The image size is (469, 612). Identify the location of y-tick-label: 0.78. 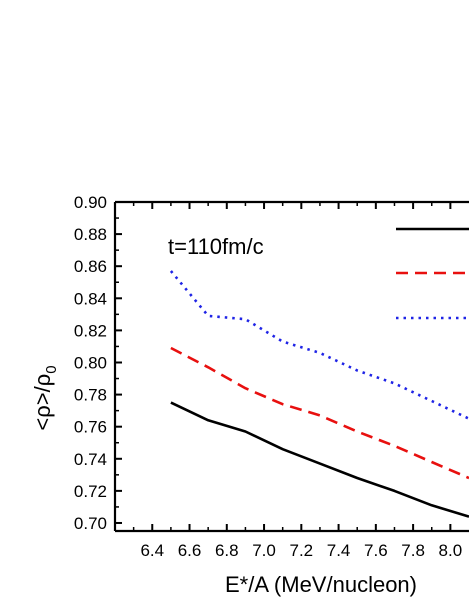
(90, 395).